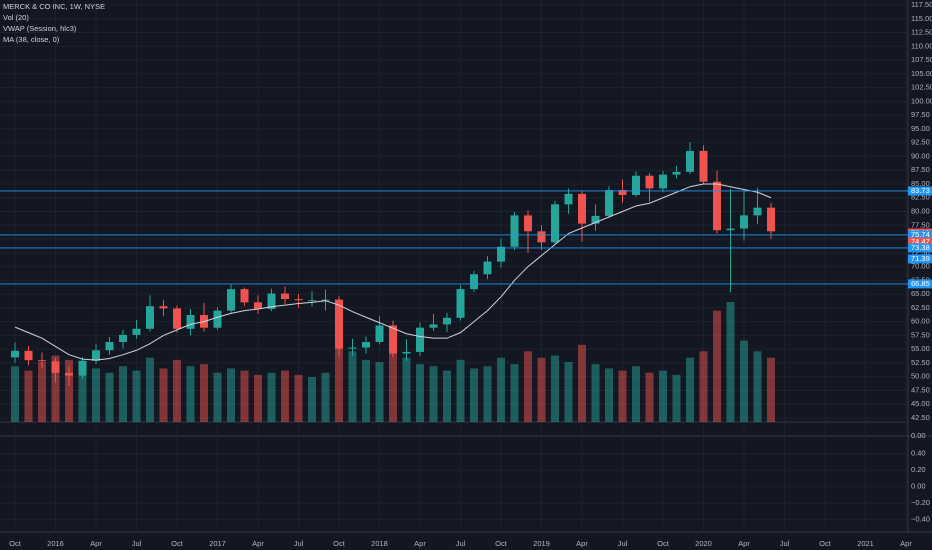 The height and width of the screenshot is (550, 932). What do you see at coordinates (920, 224) in the screenshot?
I see `y-tick-label: 77.50` at bounding box center [920, 224].